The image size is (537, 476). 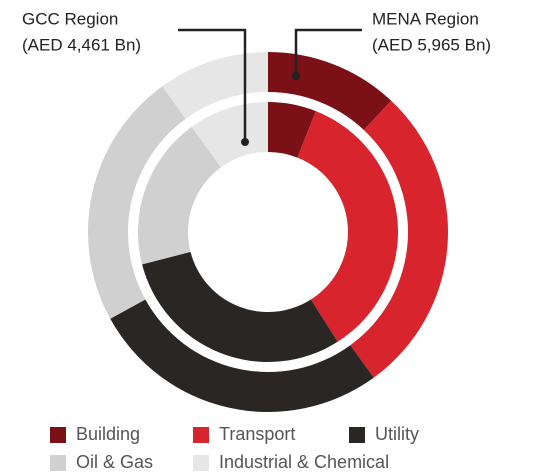 What do you see at coordinates (431, 44) in the screenshot?
I see `mena-subtitle: (AED 5,965 Bn)` at bounding box center [431, 44].